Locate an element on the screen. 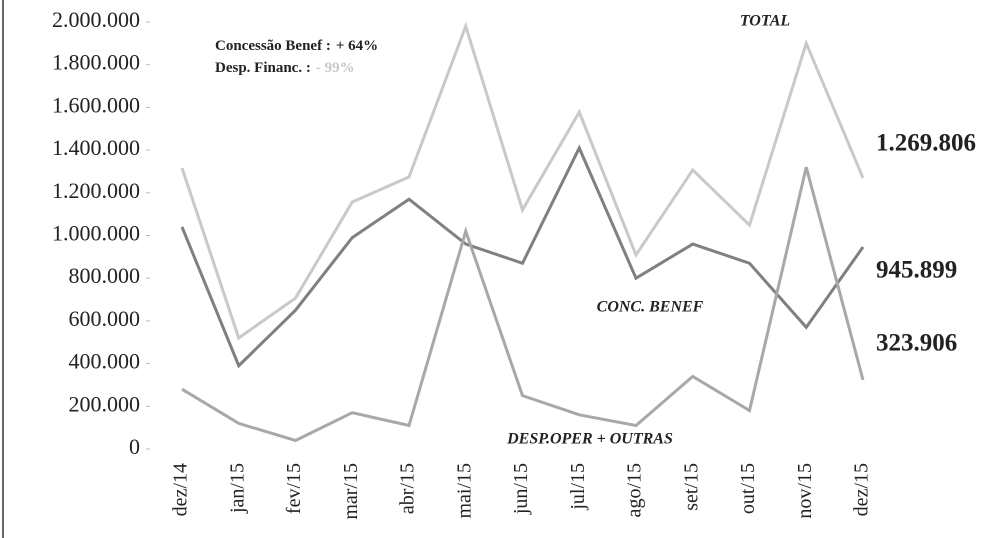 Image resolution: width=998 pixels, height=538 pixels. x-tick-label: nov/15 is located at coordinates (805, 491).